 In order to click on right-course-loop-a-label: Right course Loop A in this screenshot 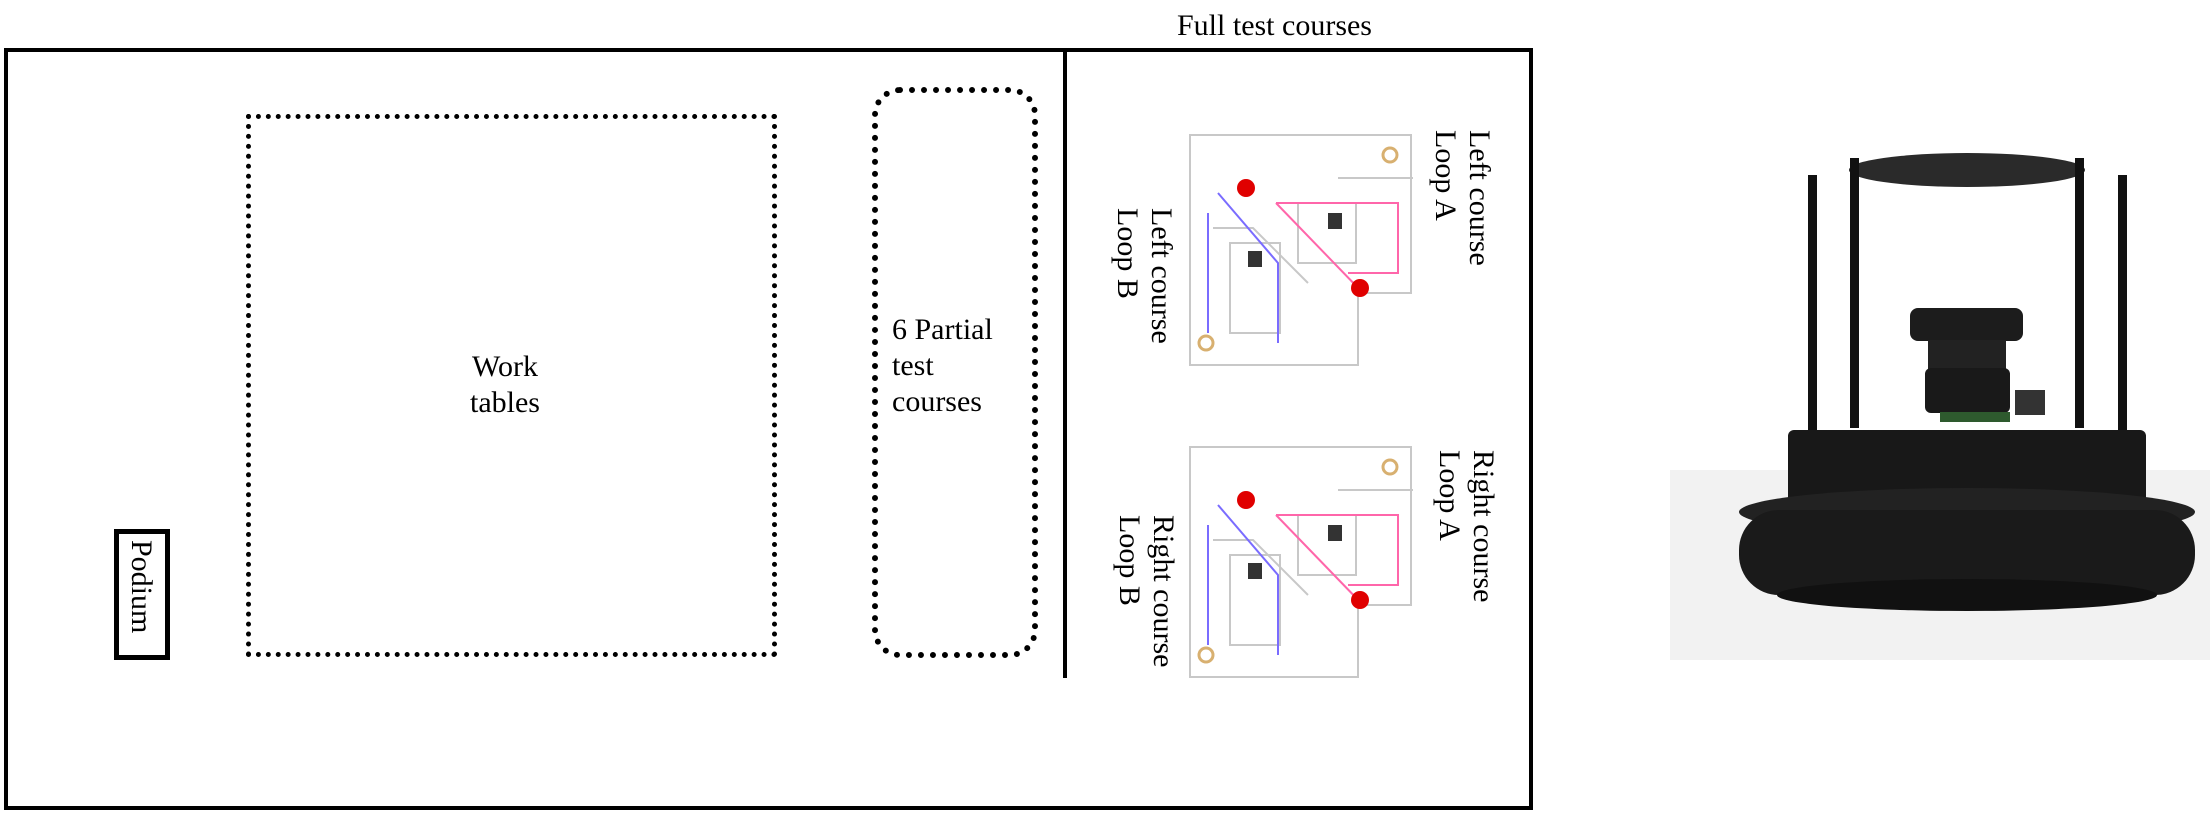, I will do `click(1466, 526)`.